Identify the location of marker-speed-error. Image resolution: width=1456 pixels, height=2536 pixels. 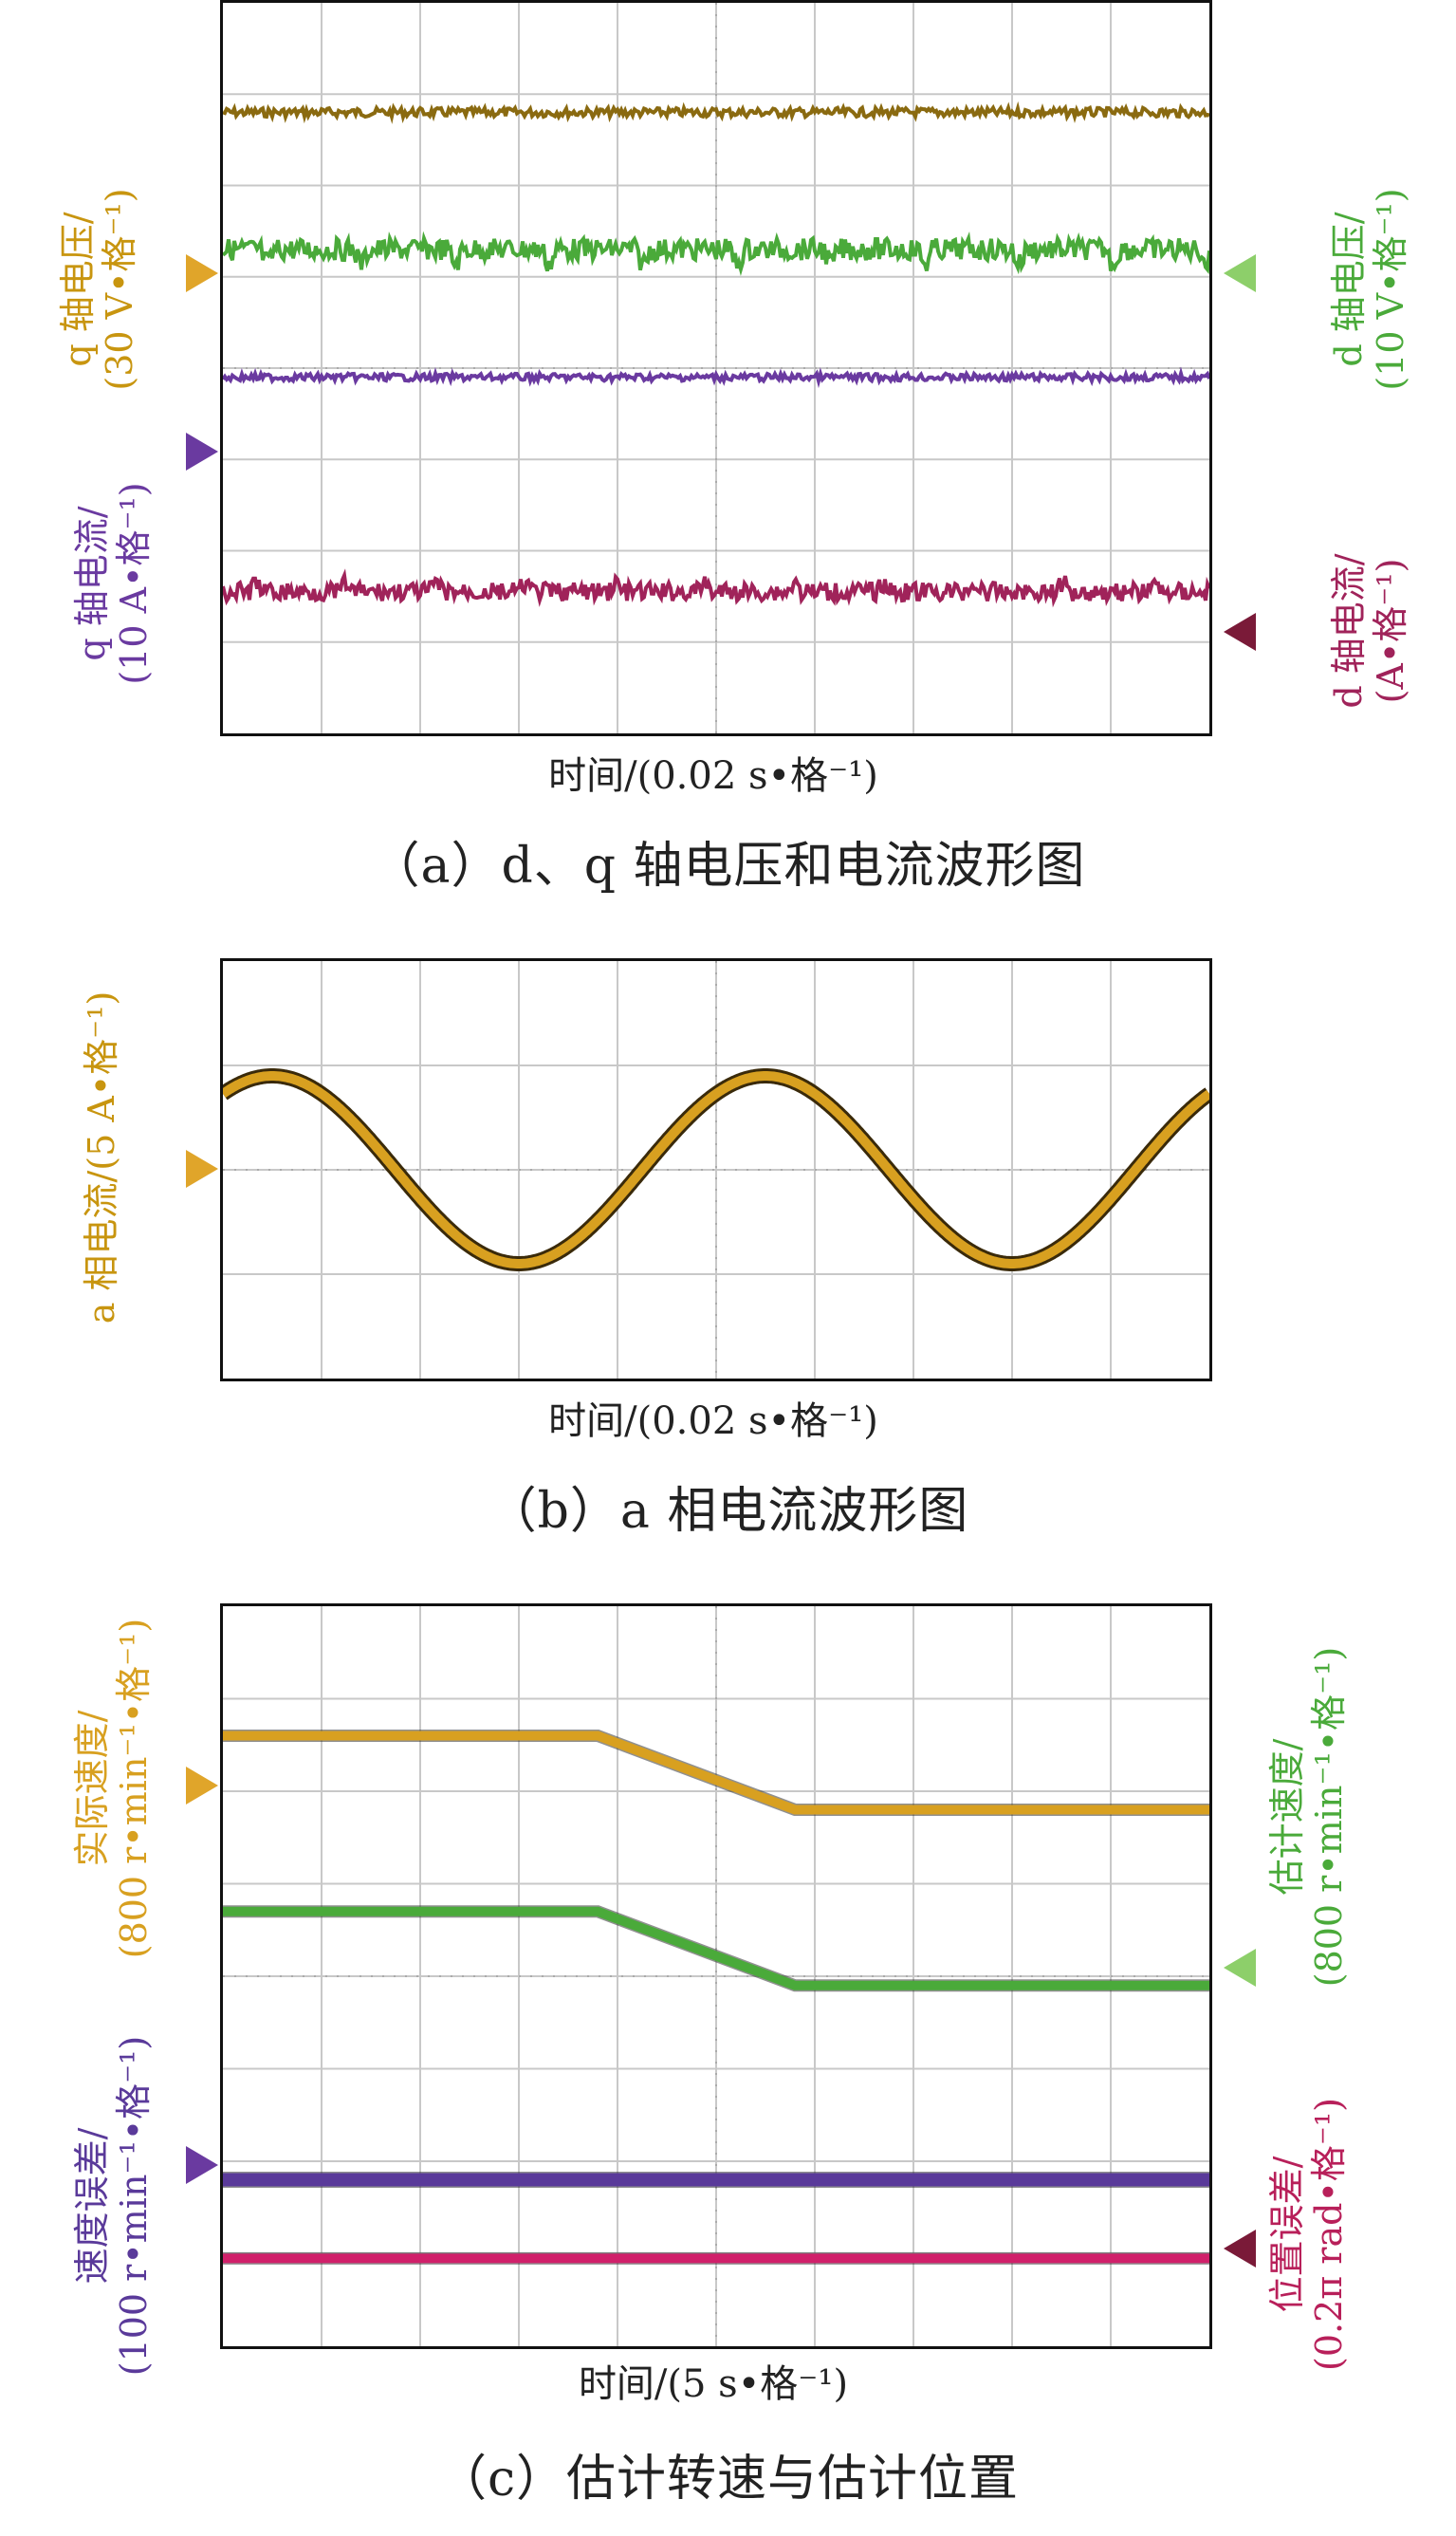
(202, 2165).